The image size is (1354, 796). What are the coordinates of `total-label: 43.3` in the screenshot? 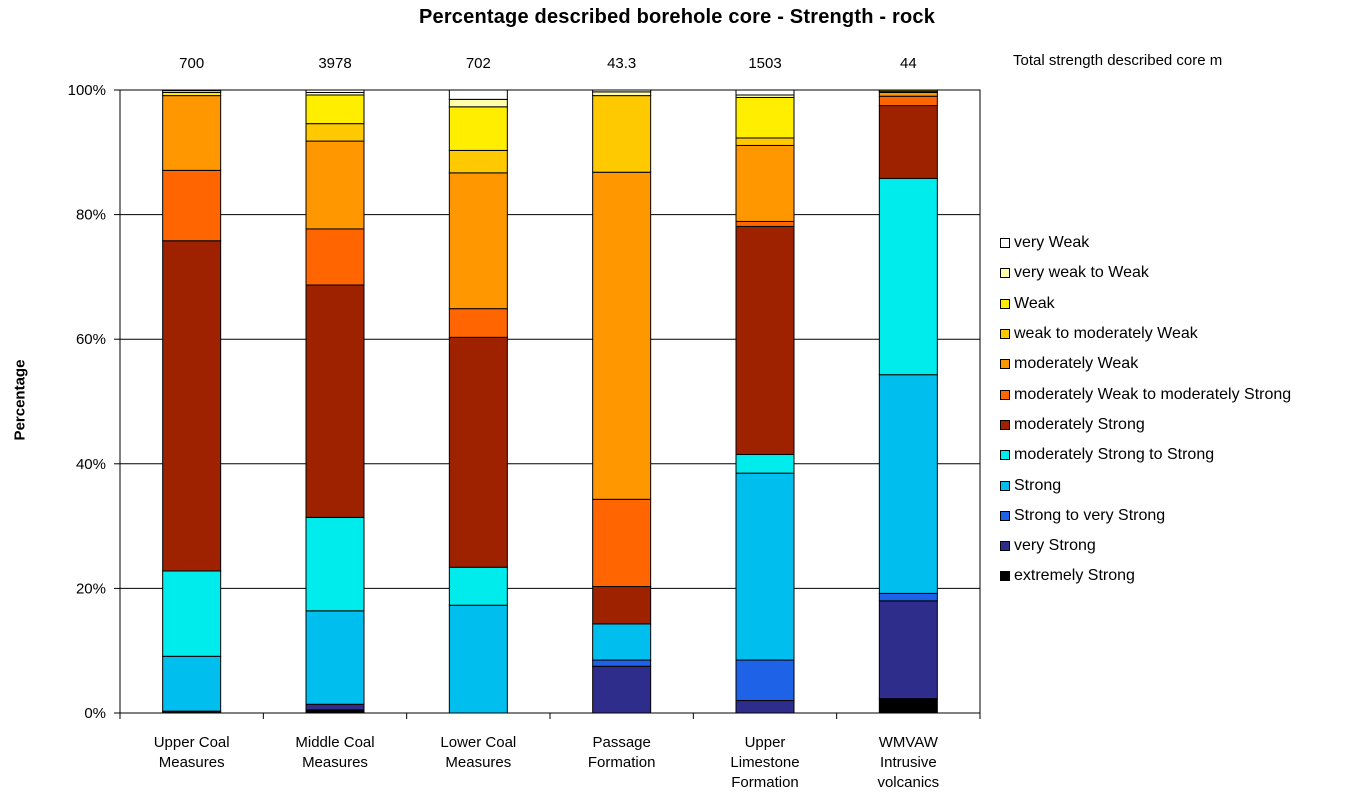 It's located at (621, 63).